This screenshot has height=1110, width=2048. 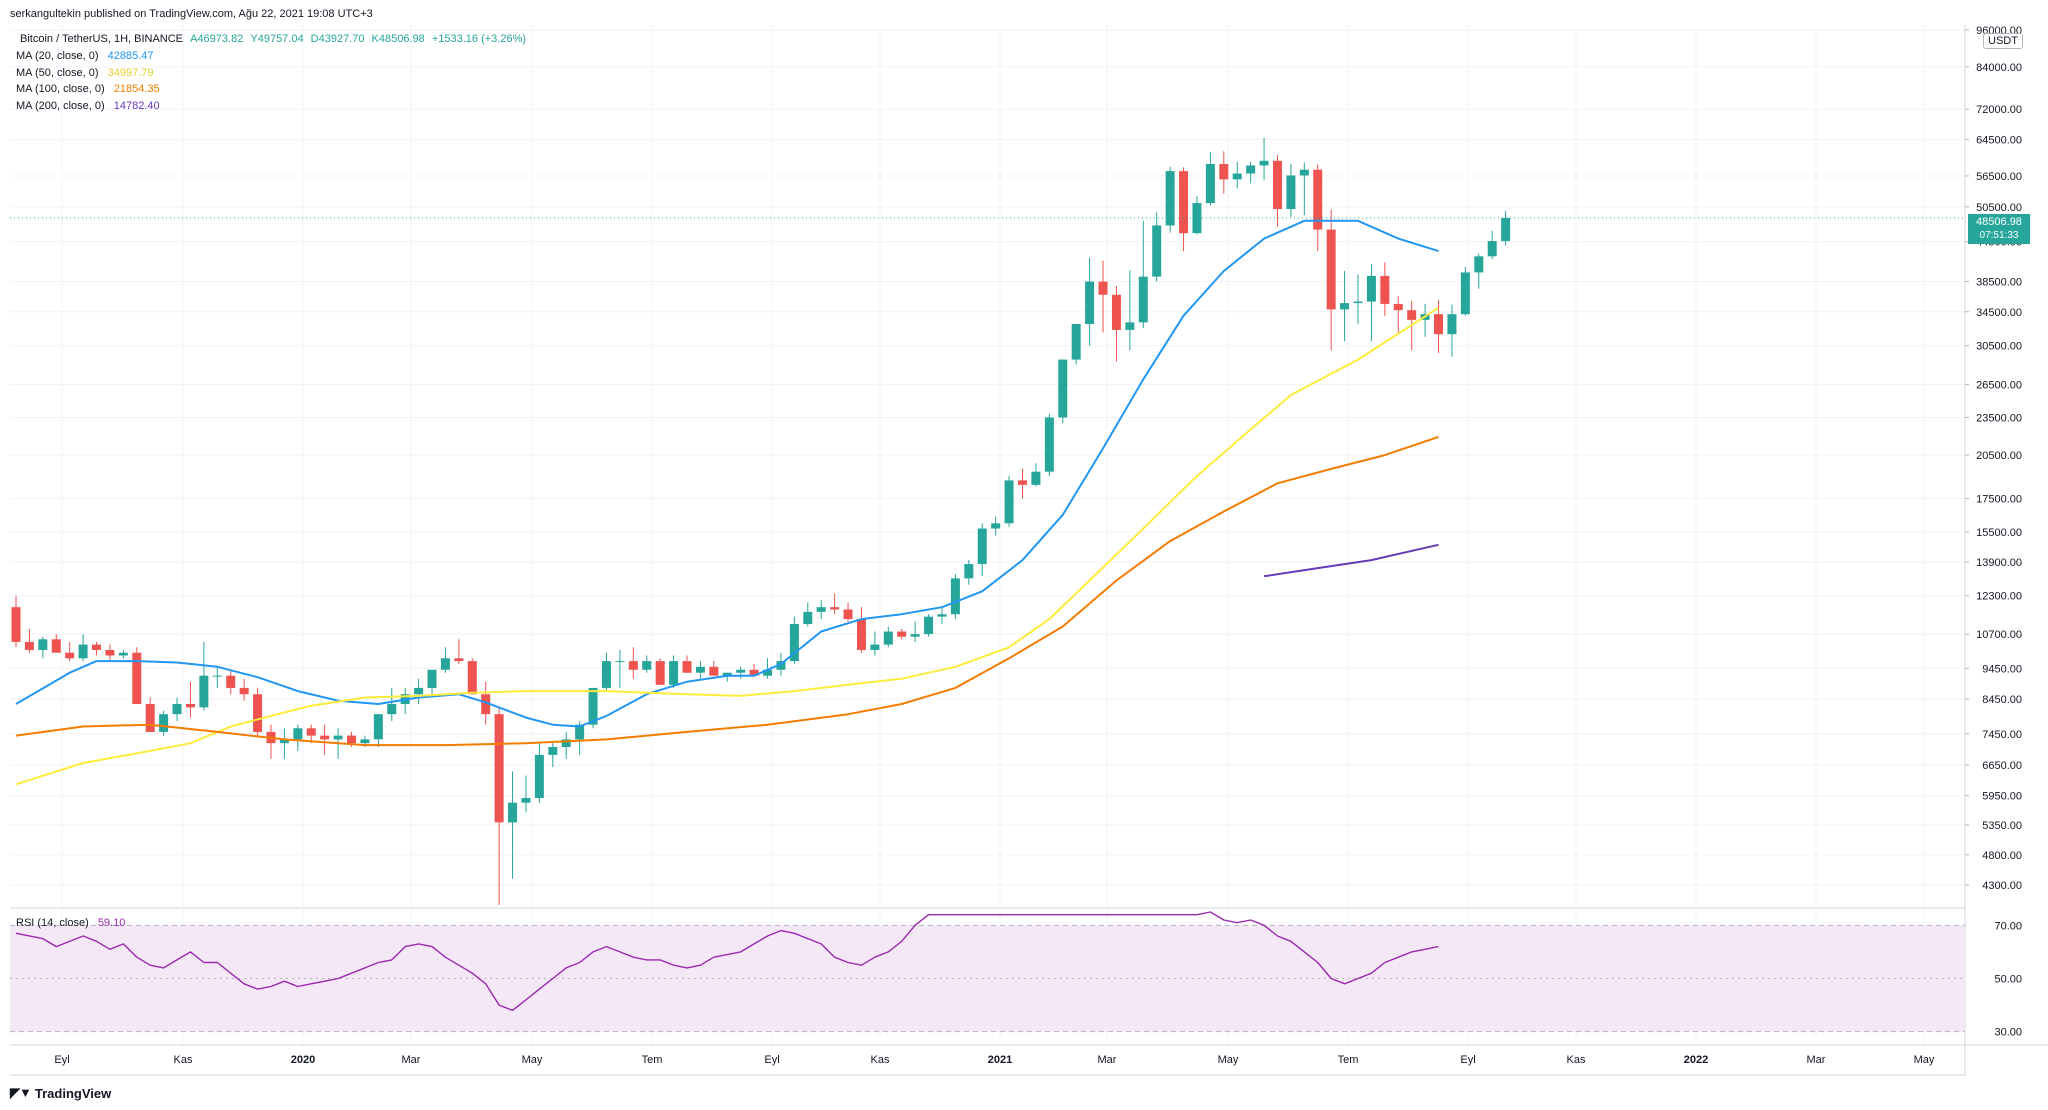 What do you see at coordinates (85, 73) in the screenshot?
I see `ma50-legend: MA (50, close, 0) 34997.79` at bounding box center [85, 73].